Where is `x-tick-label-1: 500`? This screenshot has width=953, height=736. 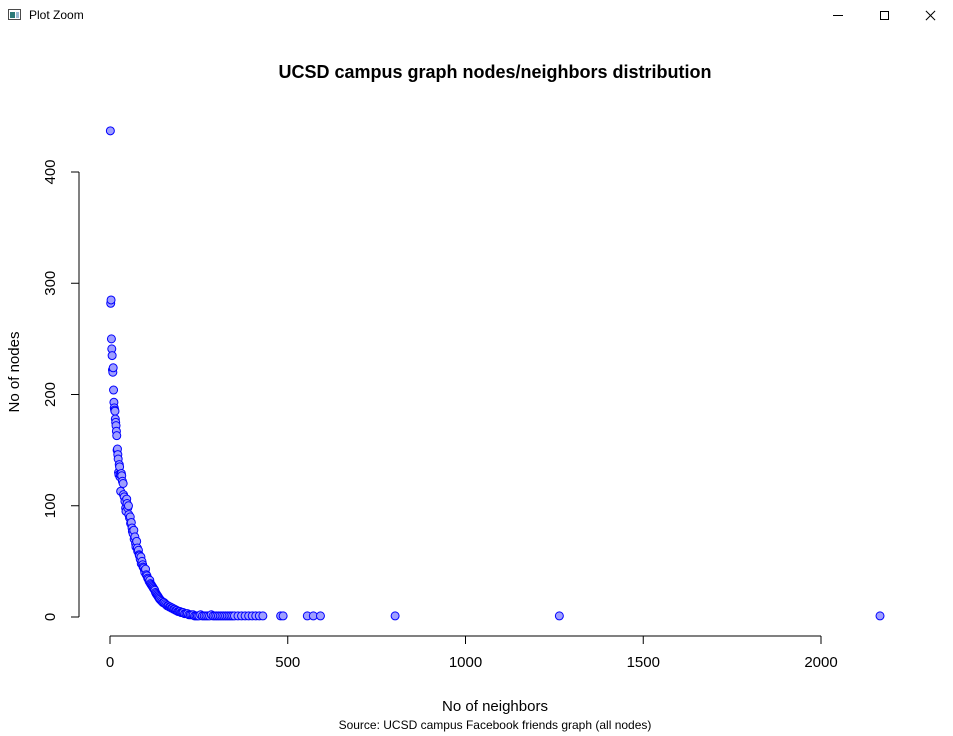 x-tick-label-1: 500 is located at coordinates (287, 662).